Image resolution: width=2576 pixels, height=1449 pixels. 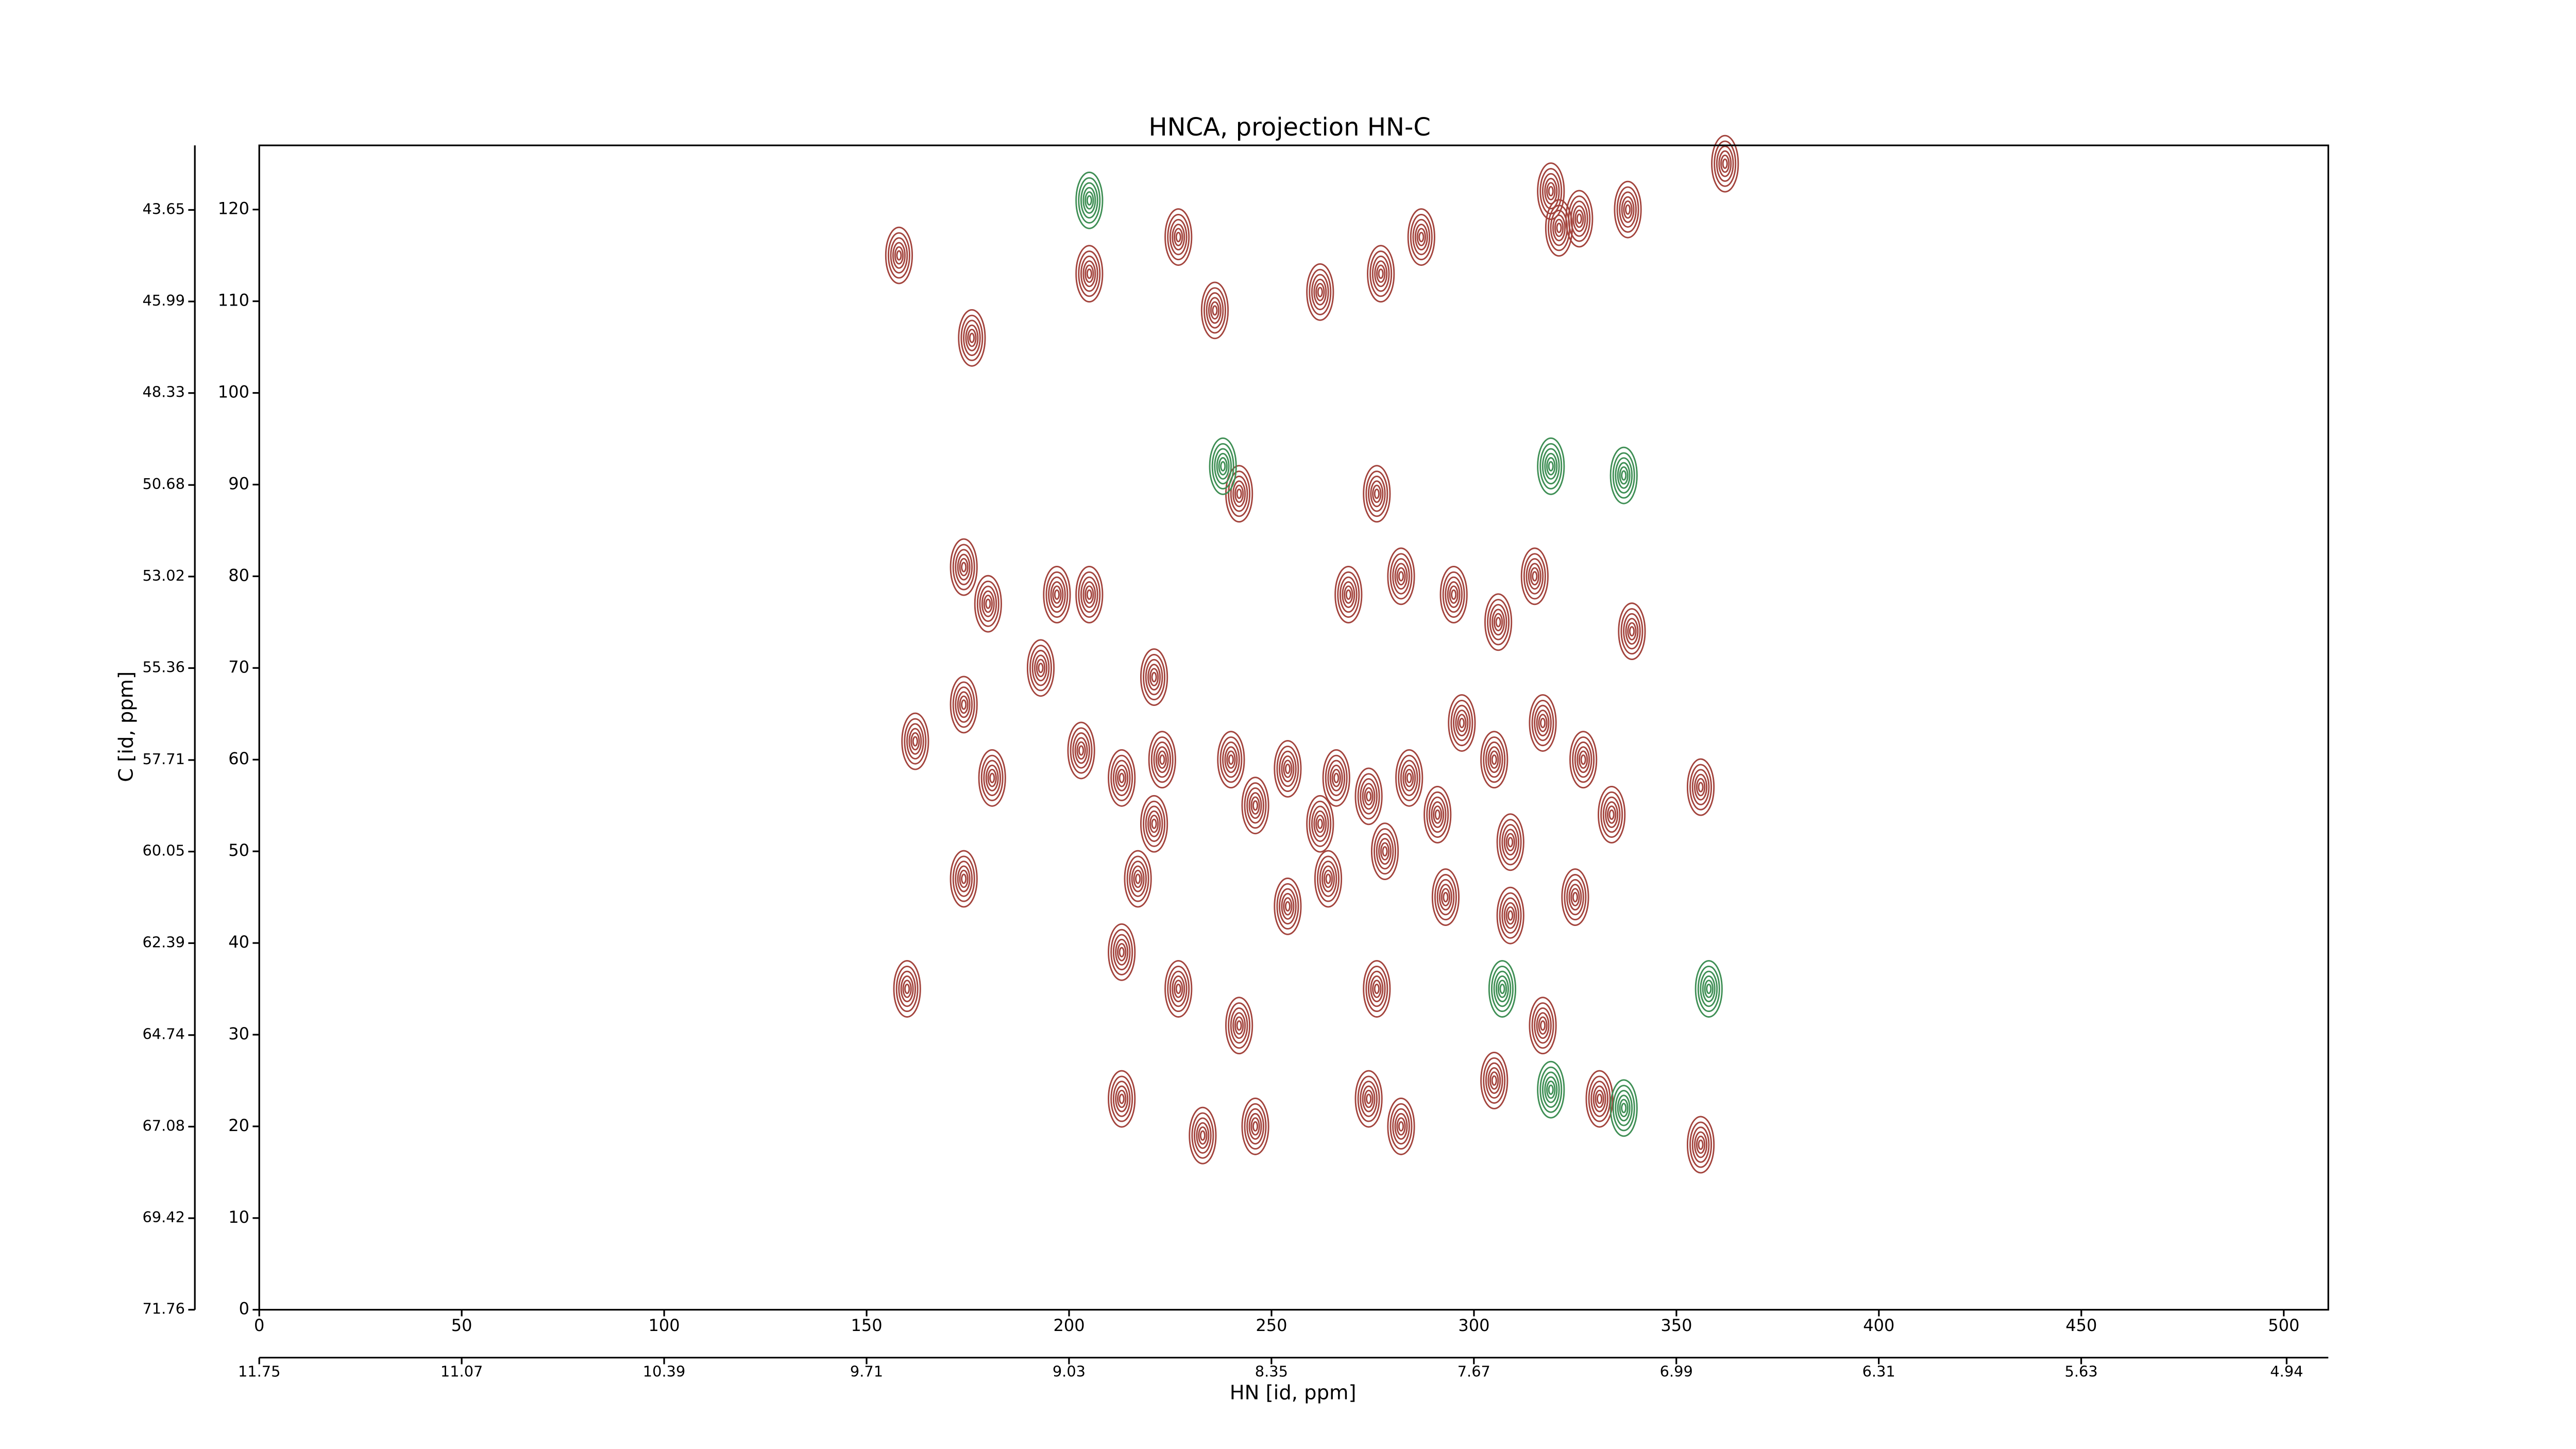 I want to click on ppm-x-tick-label: 9.71, so click(x=866, y=1371).